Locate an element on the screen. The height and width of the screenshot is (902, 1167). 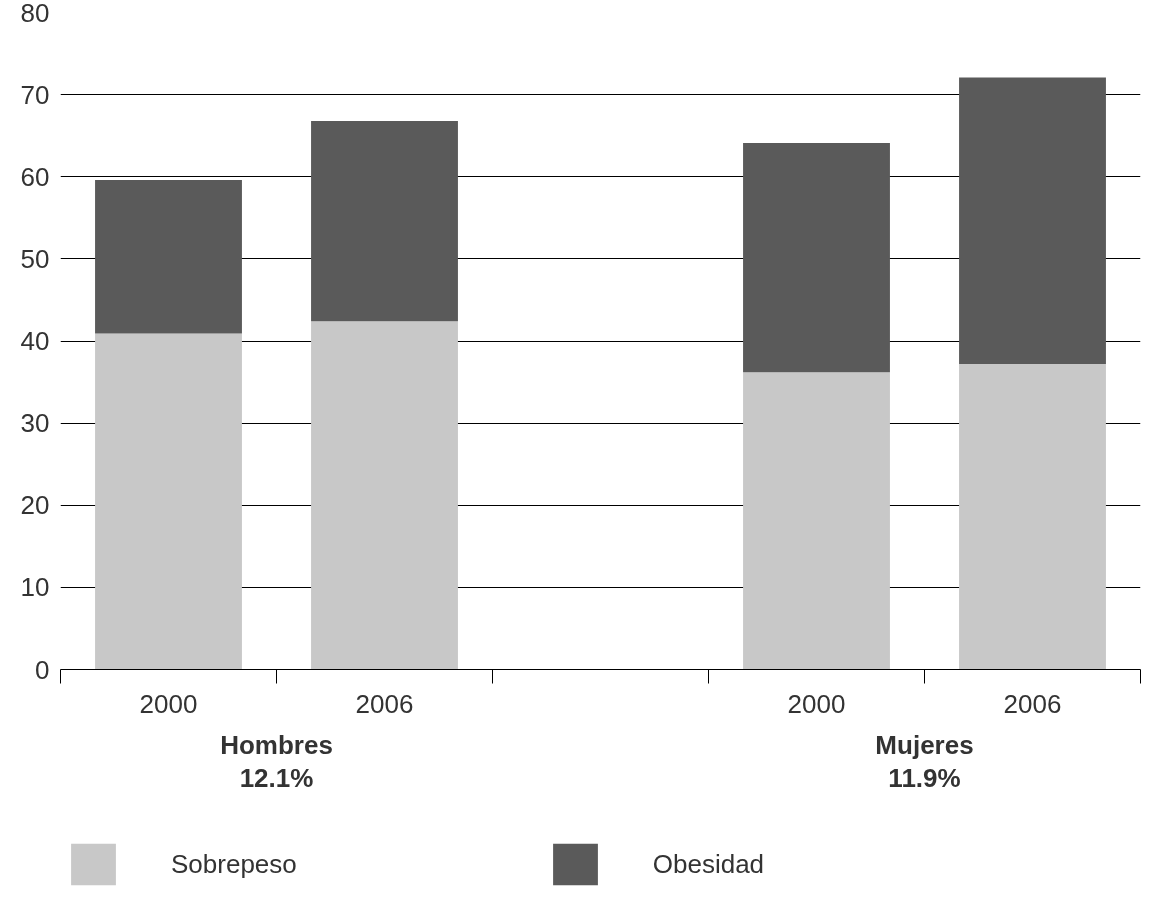
y-tick-label: 70 is located at coordinates (35, 94).